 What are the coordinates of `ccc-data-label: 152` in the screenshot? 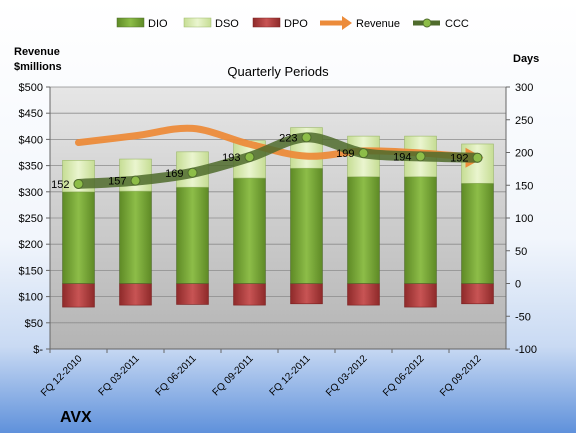 It's located at (60, 185).